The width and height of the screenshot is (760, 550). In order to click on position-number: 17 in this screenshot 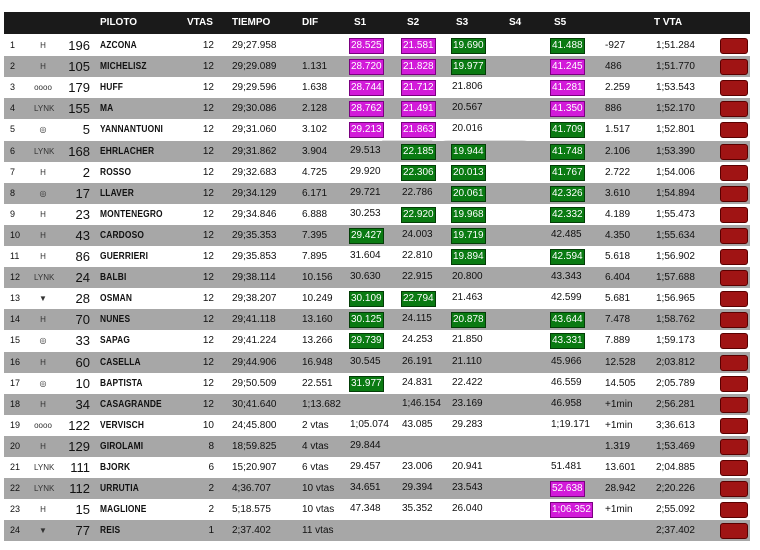, I will do `click(15, 382)`.